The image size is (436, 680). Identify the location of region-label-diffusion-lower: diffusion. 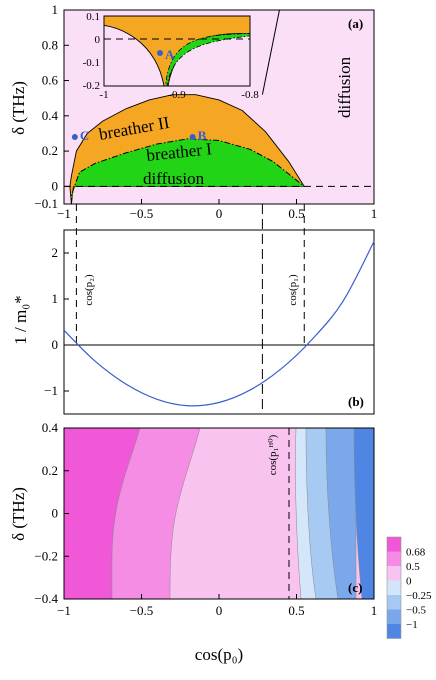
(174, 178).